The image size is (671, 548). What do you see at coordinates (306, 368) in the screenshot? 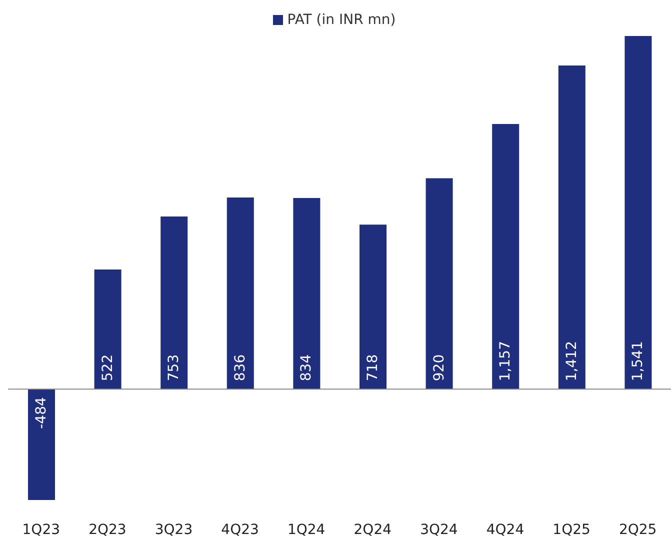
I see `data-label: 834` at bounding box center [306, 368].